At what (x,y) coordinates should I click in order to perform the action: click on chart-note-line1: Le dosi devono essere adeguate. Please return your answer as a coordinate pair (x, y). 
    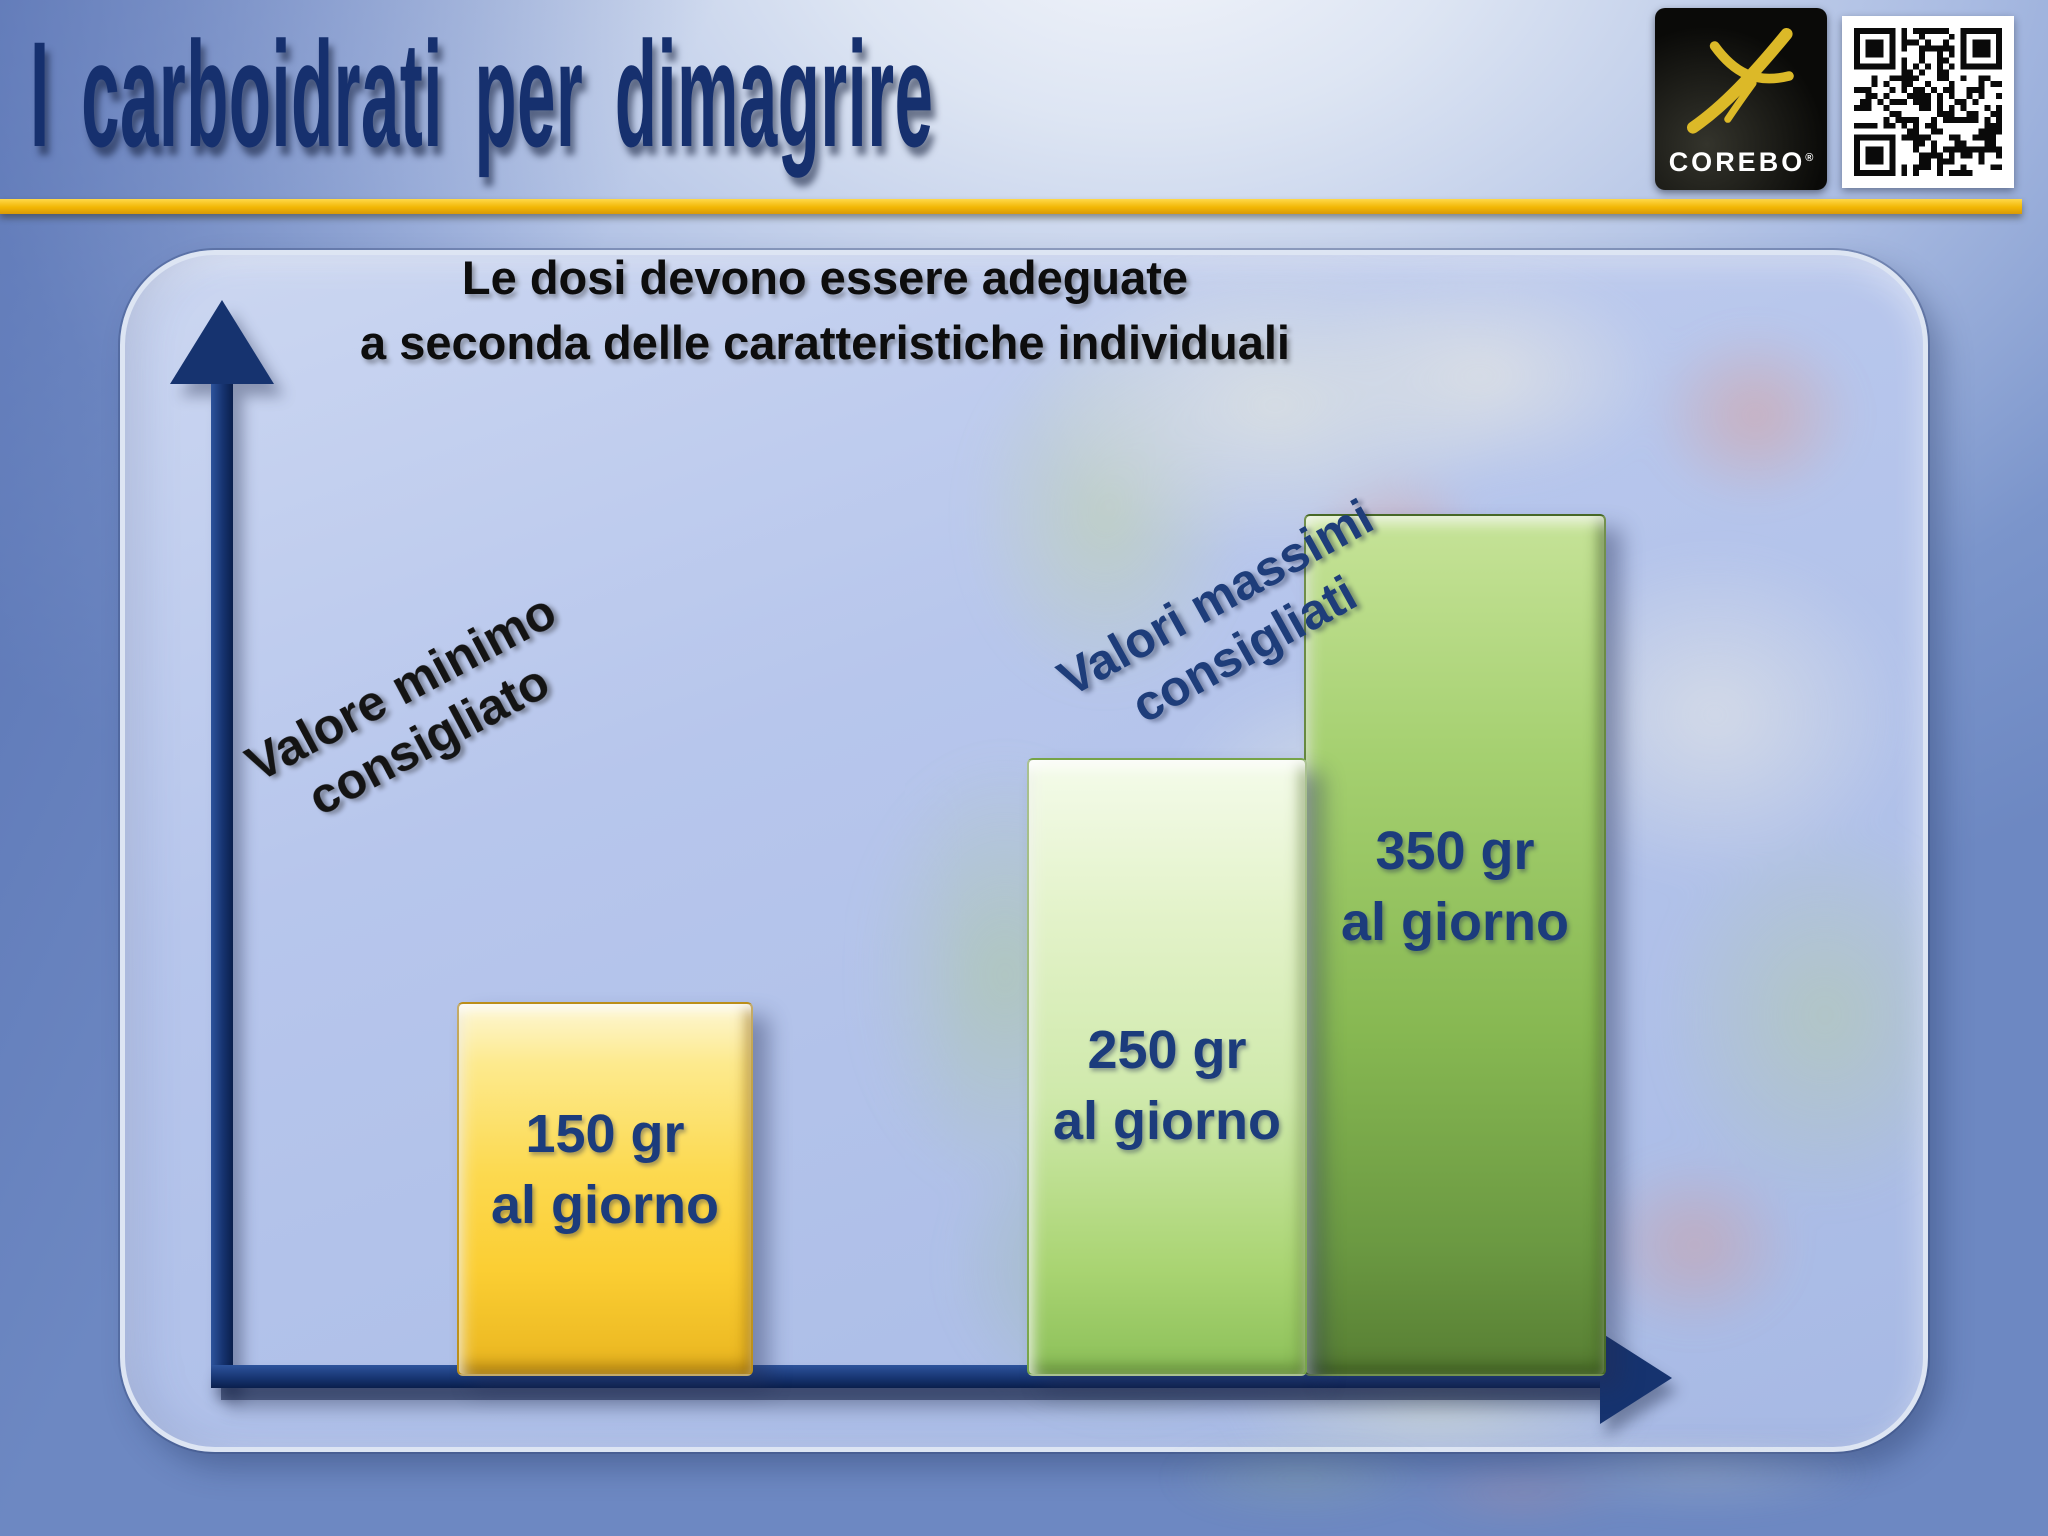
    Looking at the image, I should click on (825, 277).